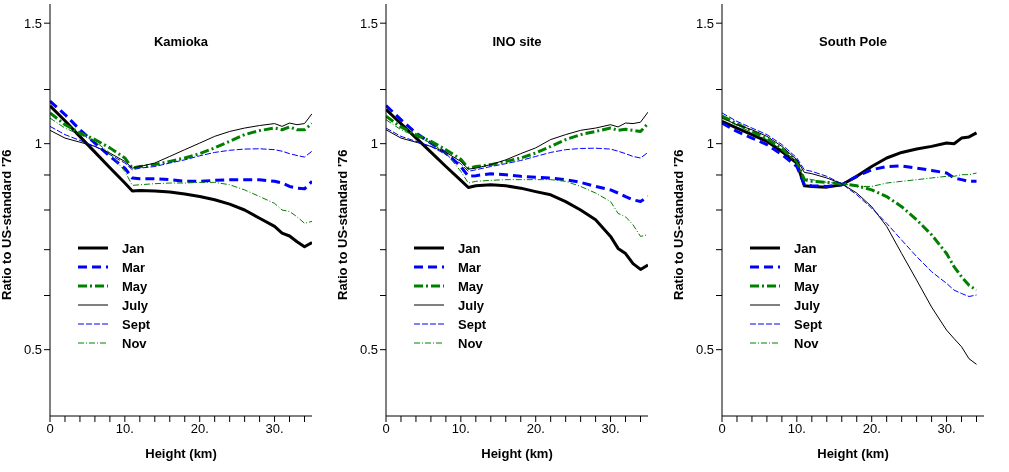  I want to click on text: South Pole, so click(853, 41).